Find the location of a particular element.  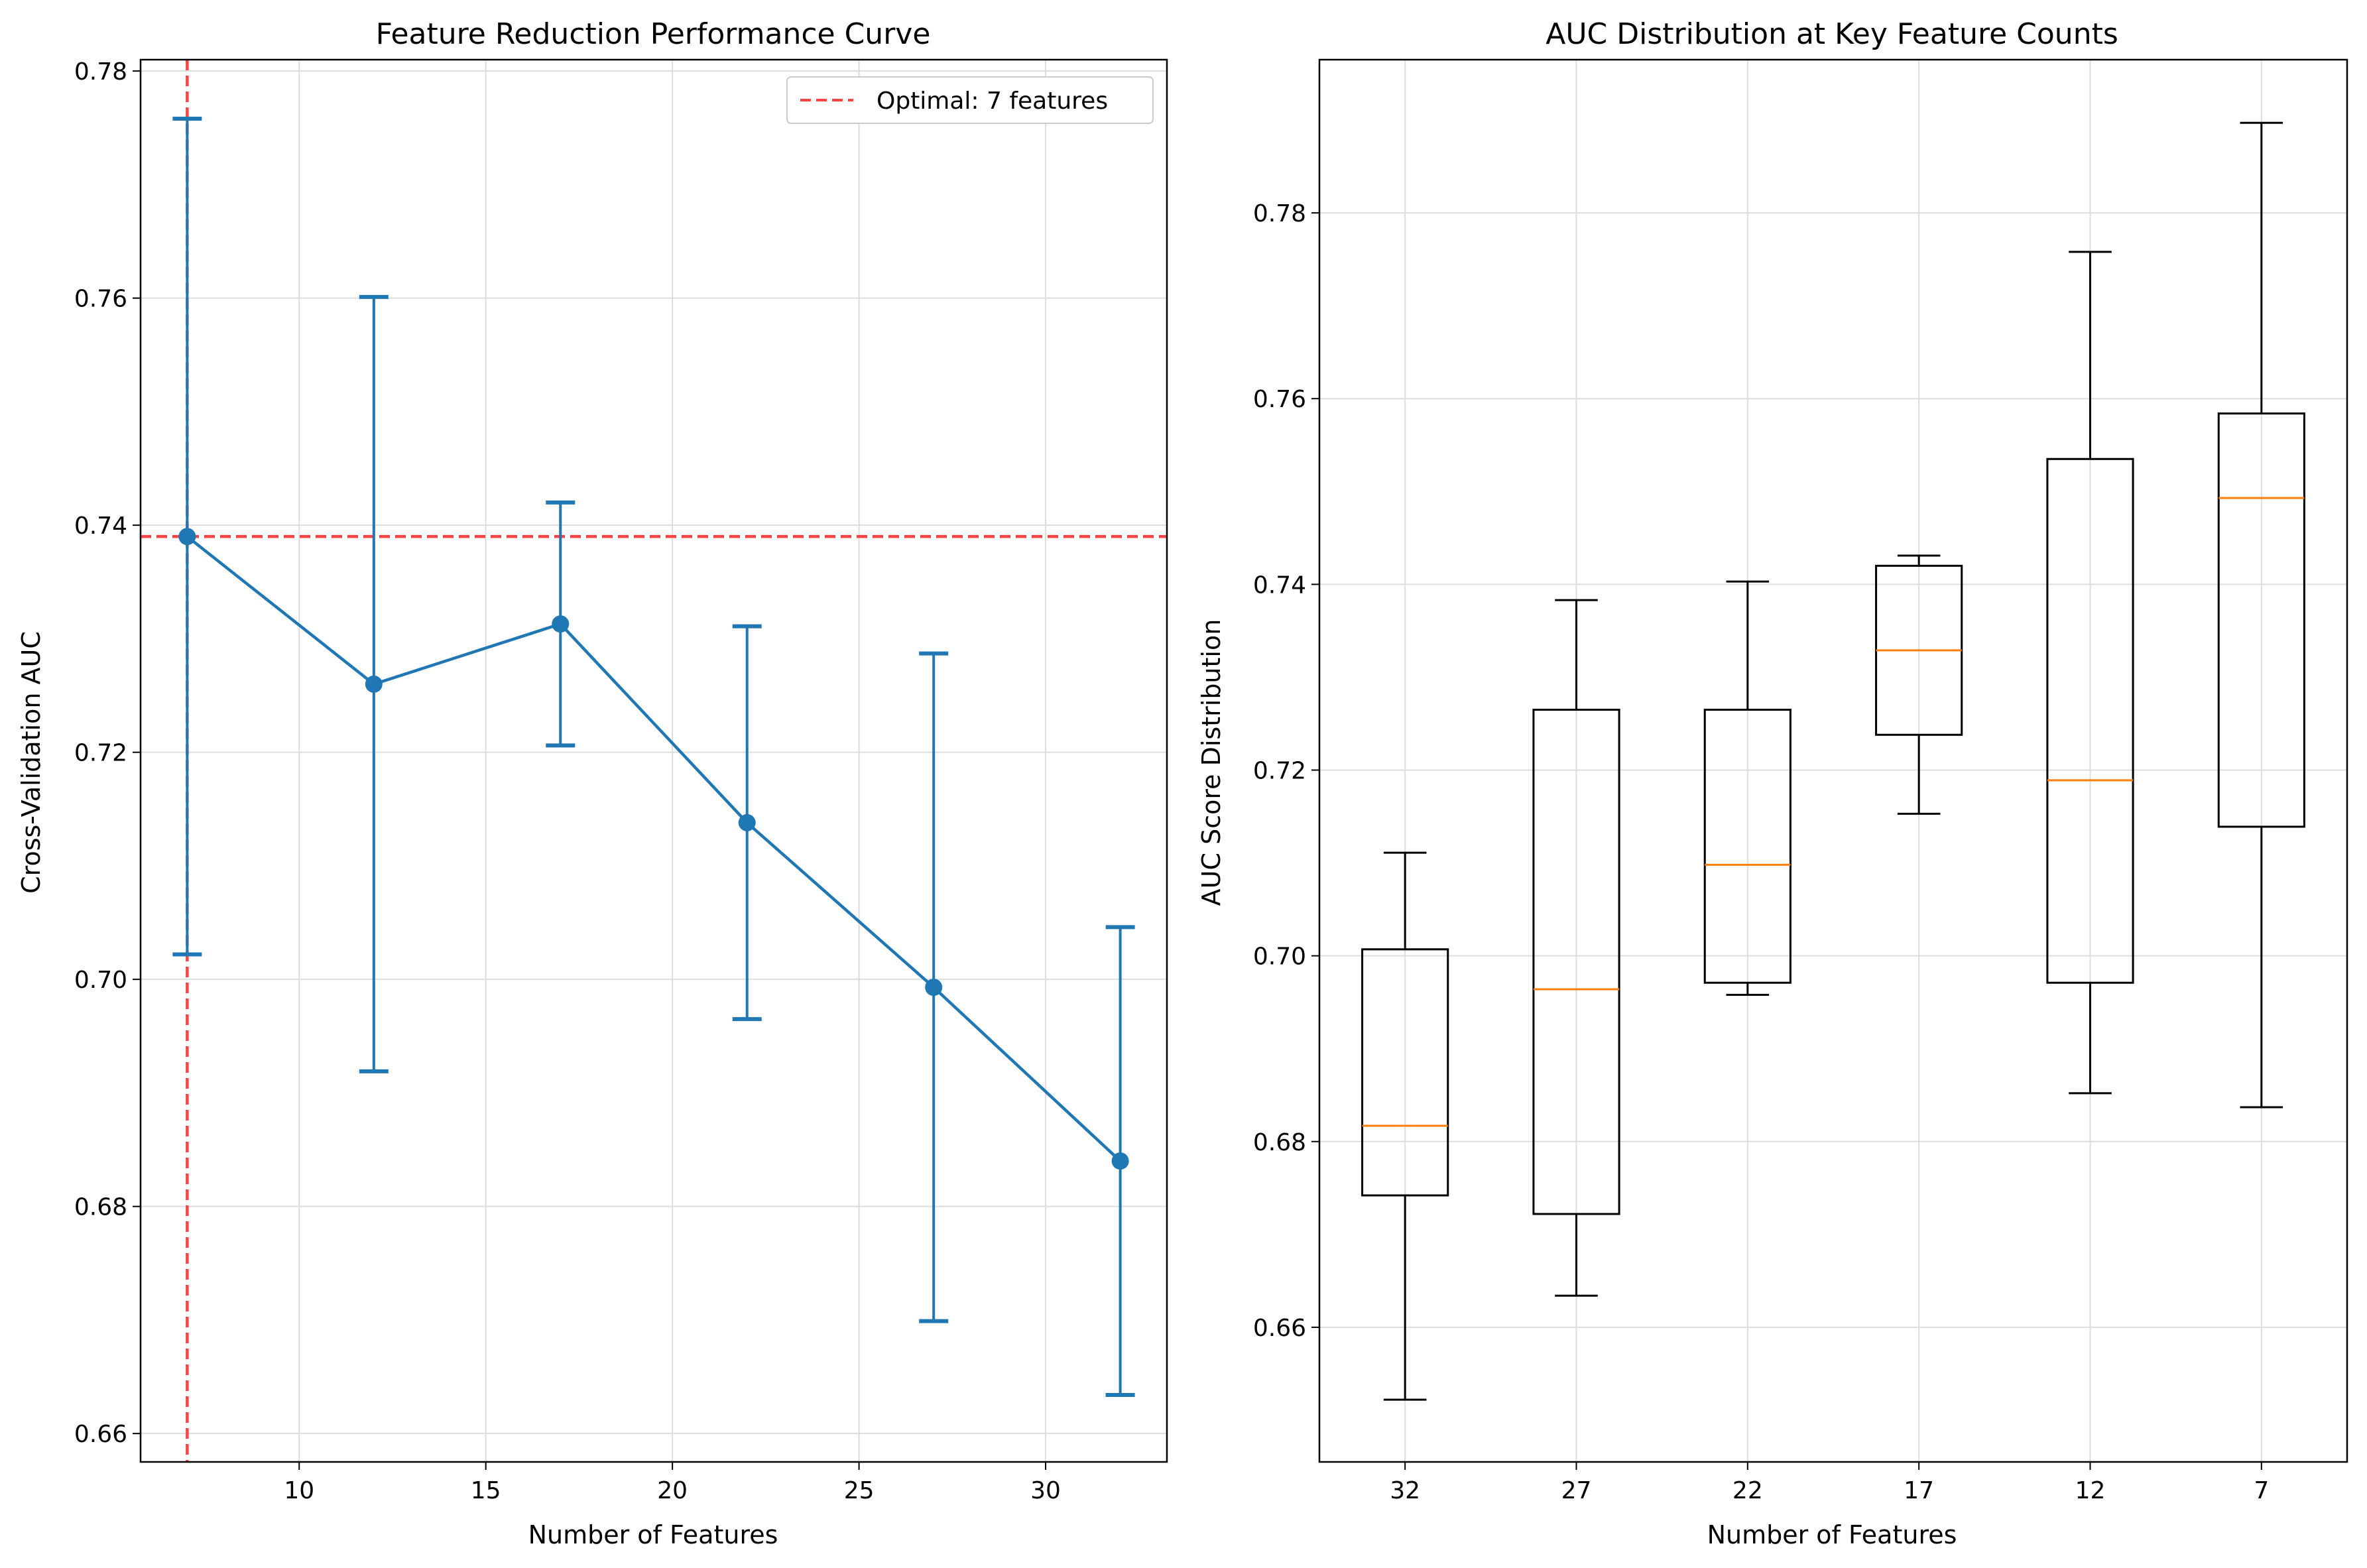

left-y-tick-label: 0.66 is located at coordinates (101, 1434).